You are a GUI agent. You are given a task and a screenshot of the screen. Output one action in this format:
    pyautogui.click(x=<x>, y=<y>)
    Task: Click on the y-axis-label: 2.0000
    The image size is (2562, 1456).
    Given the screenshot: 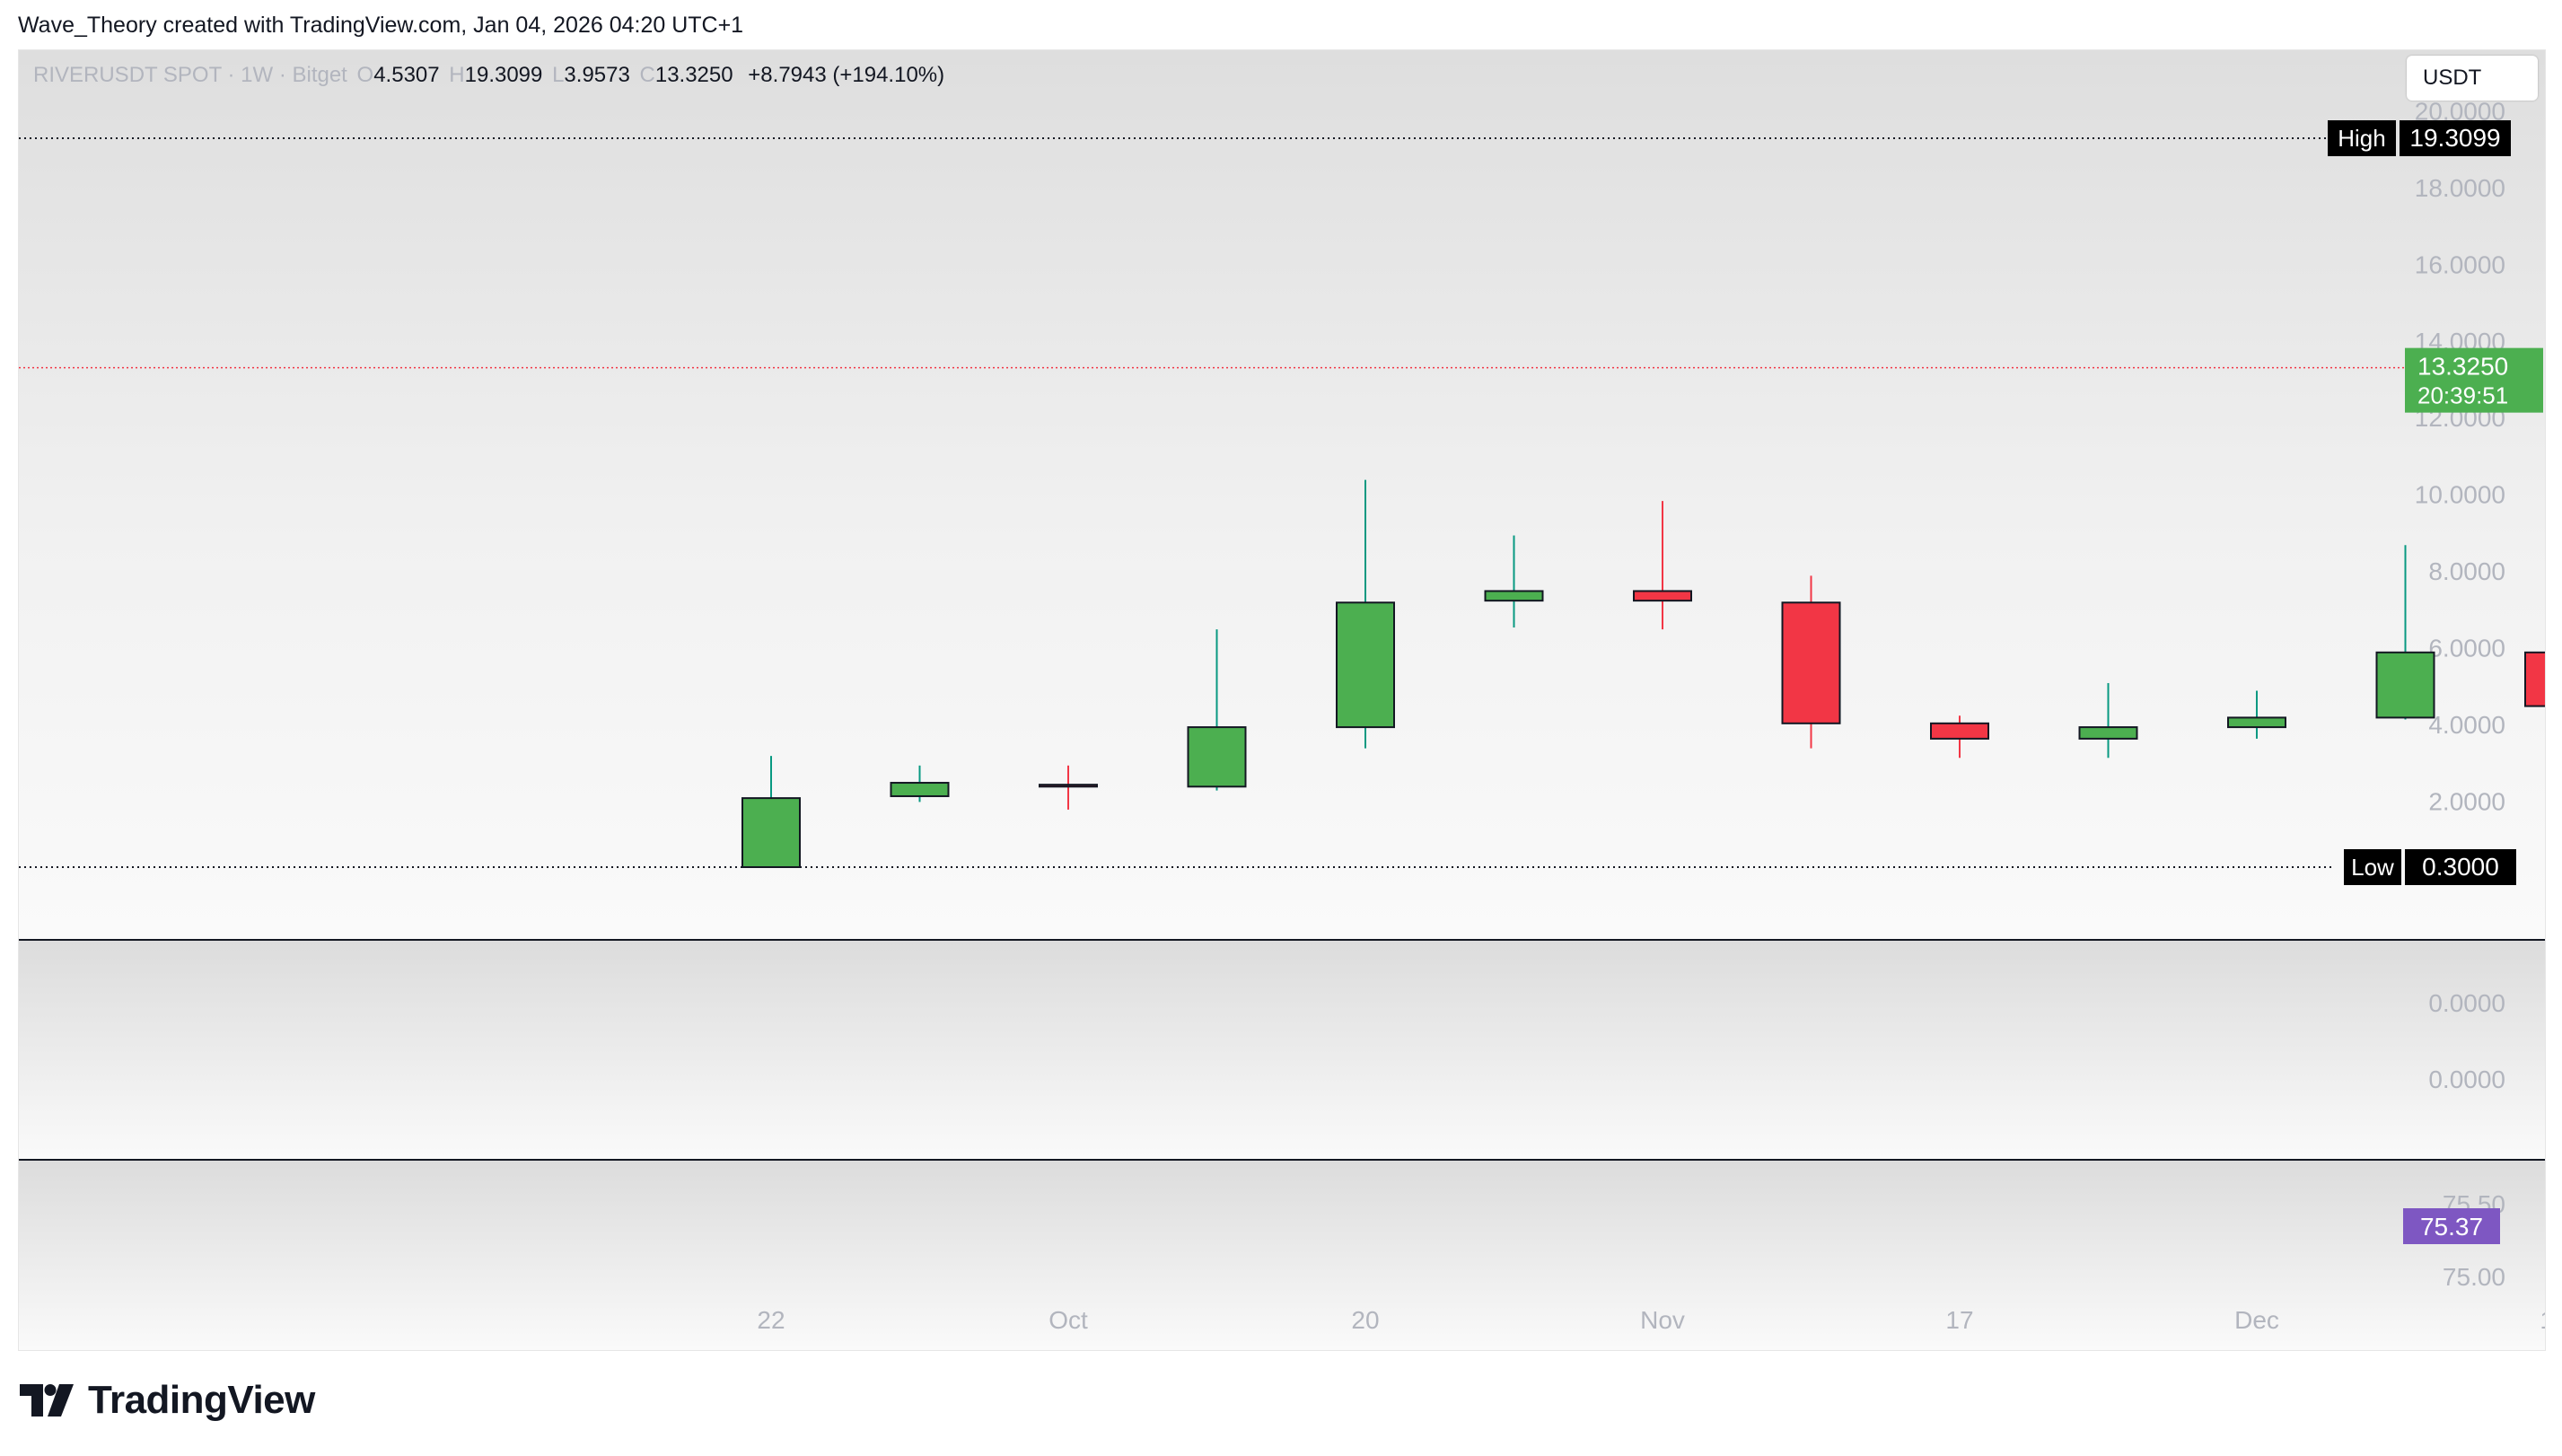 What is the action you would take?
    pyautogui.click(x=2466, y=801)
    